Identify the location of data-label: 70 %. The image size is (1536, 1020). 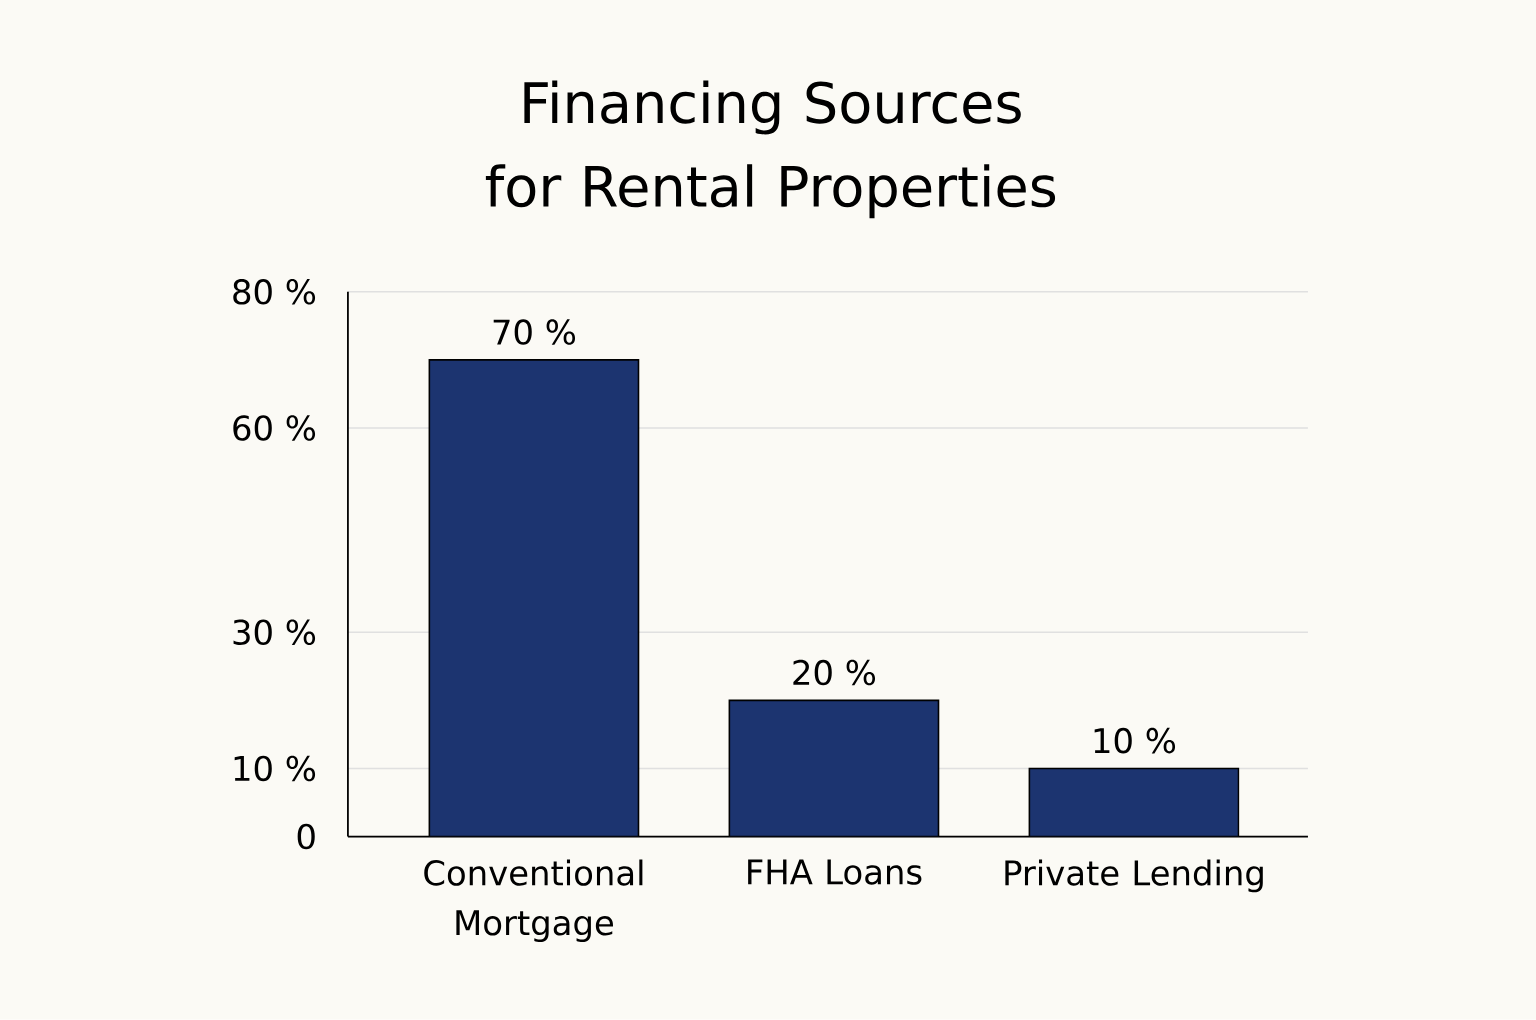
(534, 332).